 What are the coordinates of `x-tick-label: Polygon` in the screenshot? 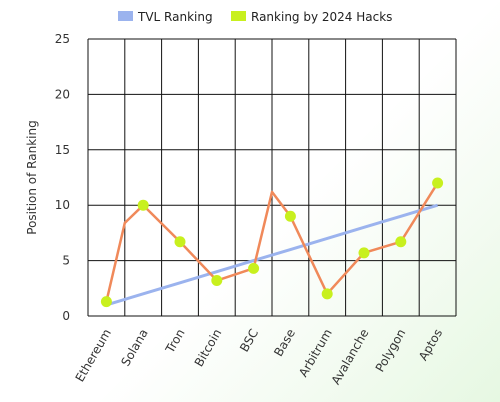 It's located at (391, 351).